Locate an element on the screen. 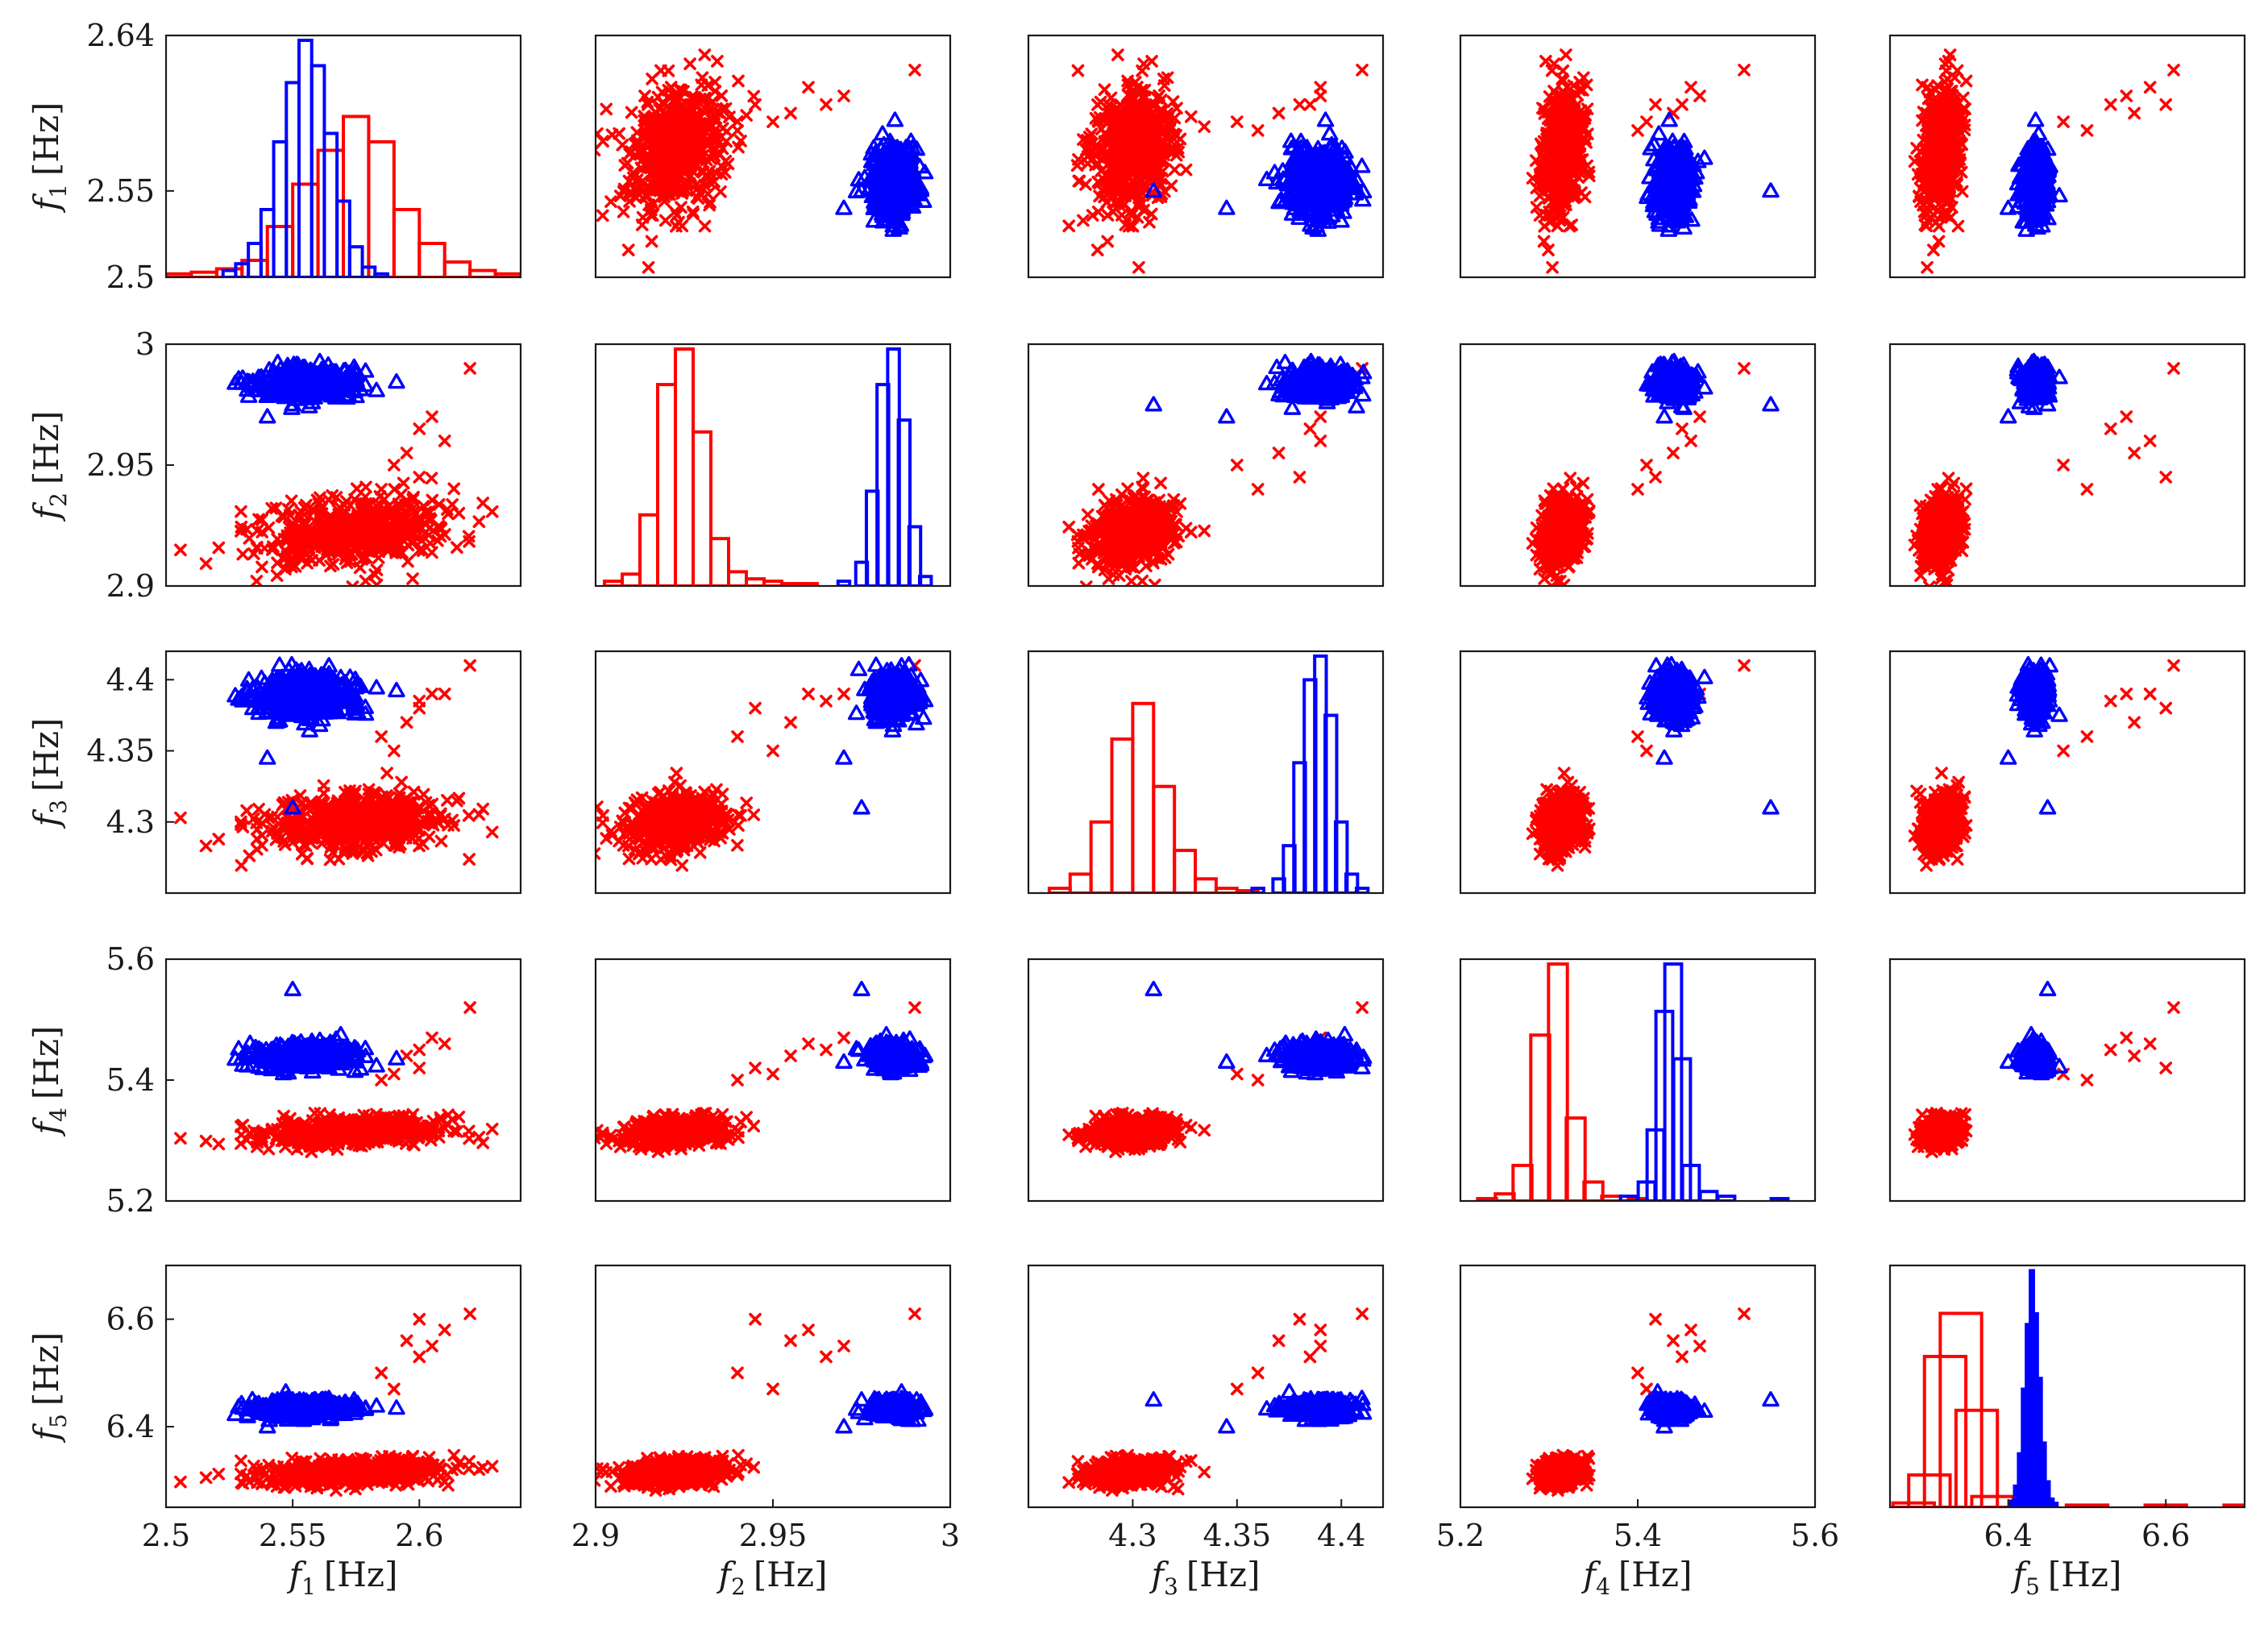 The height and width of the screenshot is (1633, 2268). panel-content is located at coordinates (768, 467).